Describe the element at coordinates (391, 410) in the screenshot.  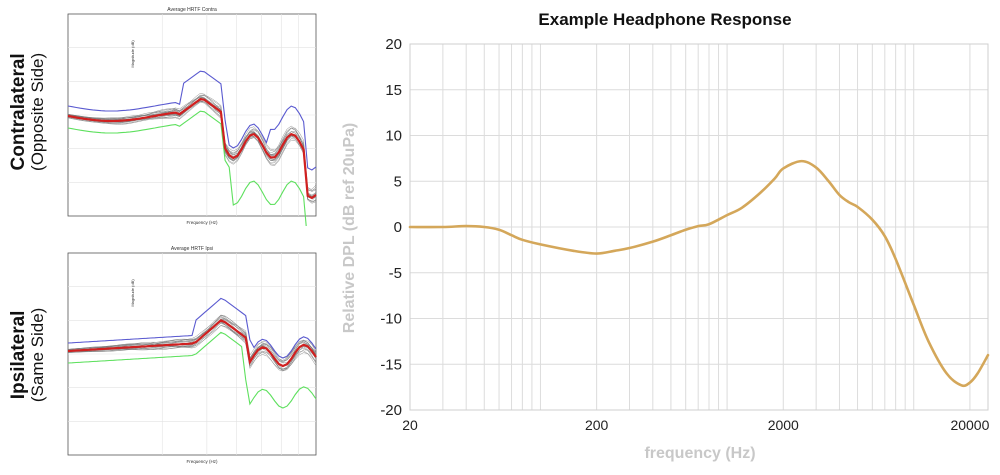
I see `y-tick-label: -20` at that location.